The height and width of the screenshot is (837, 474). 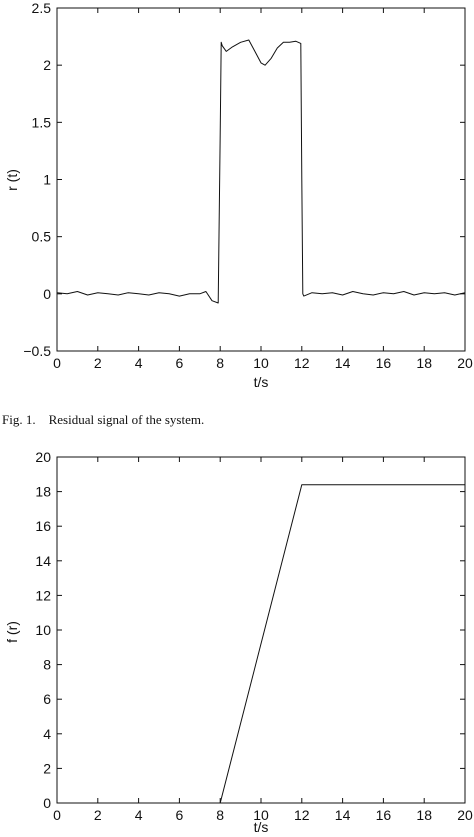 I want to click on y-tick-label: 16, so click(x=43, y=526).